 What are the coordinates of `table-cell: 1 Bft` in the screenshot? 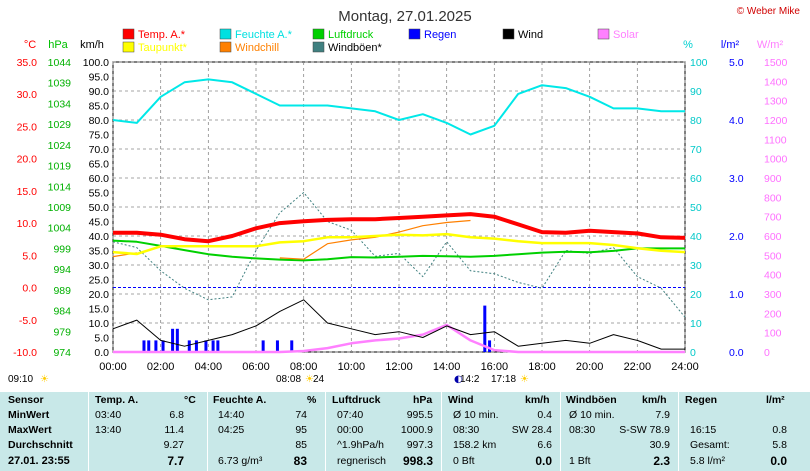 It's located at (580, 461).